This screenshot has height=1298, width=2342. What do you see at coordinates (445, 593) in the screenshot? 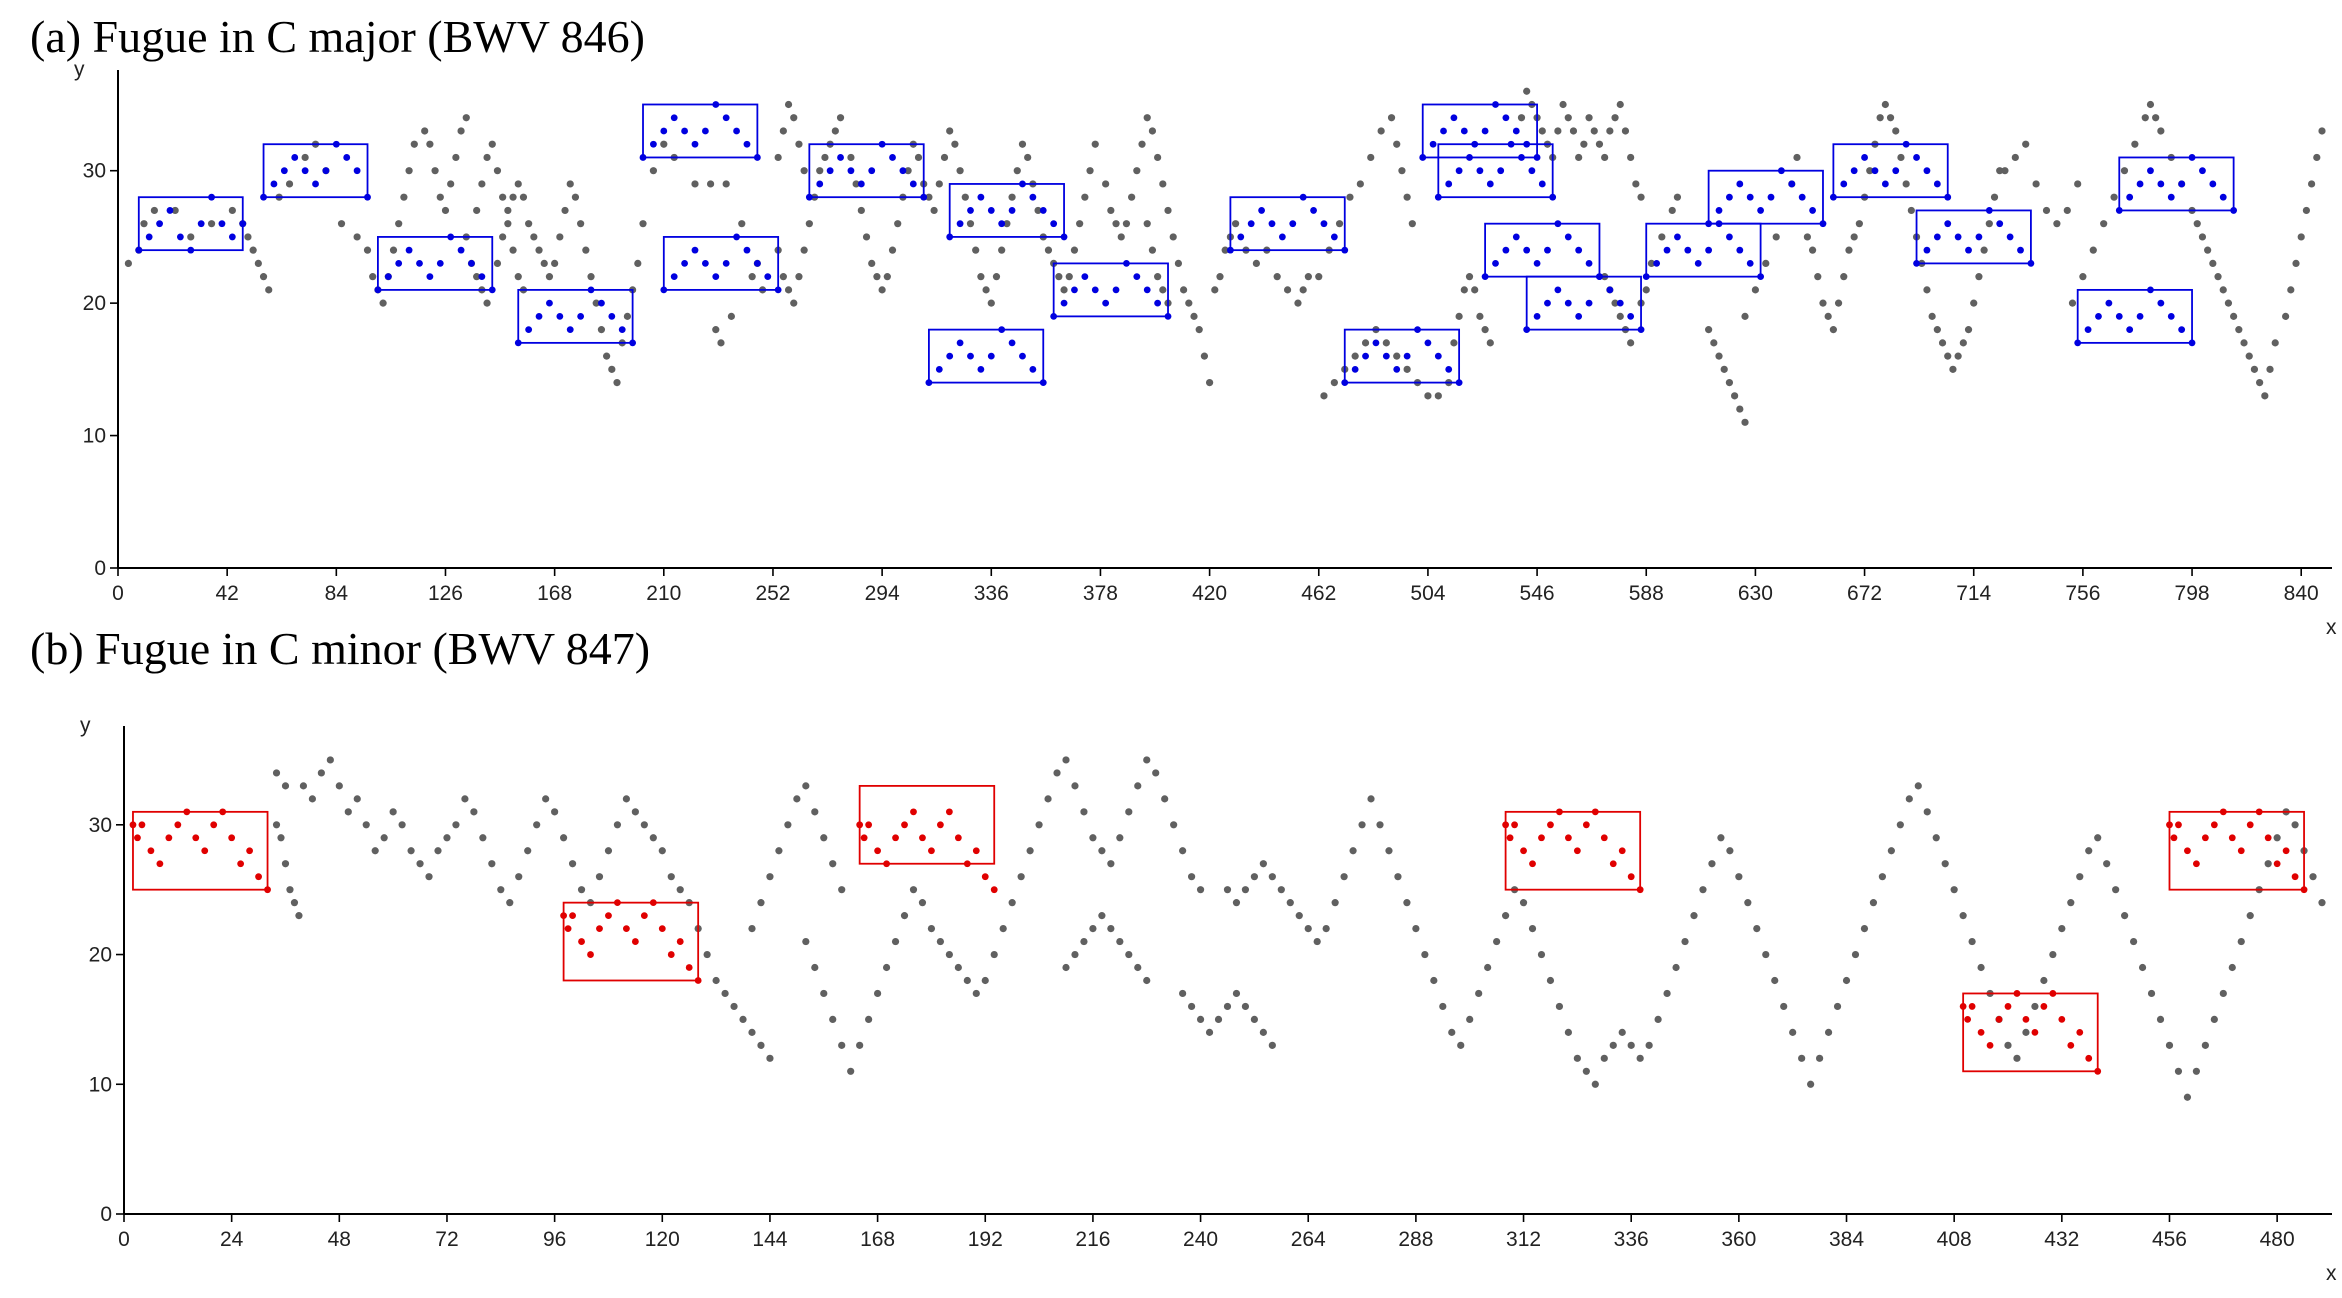
I see `x-tick-label: 126` at bounding box center [445, 593].